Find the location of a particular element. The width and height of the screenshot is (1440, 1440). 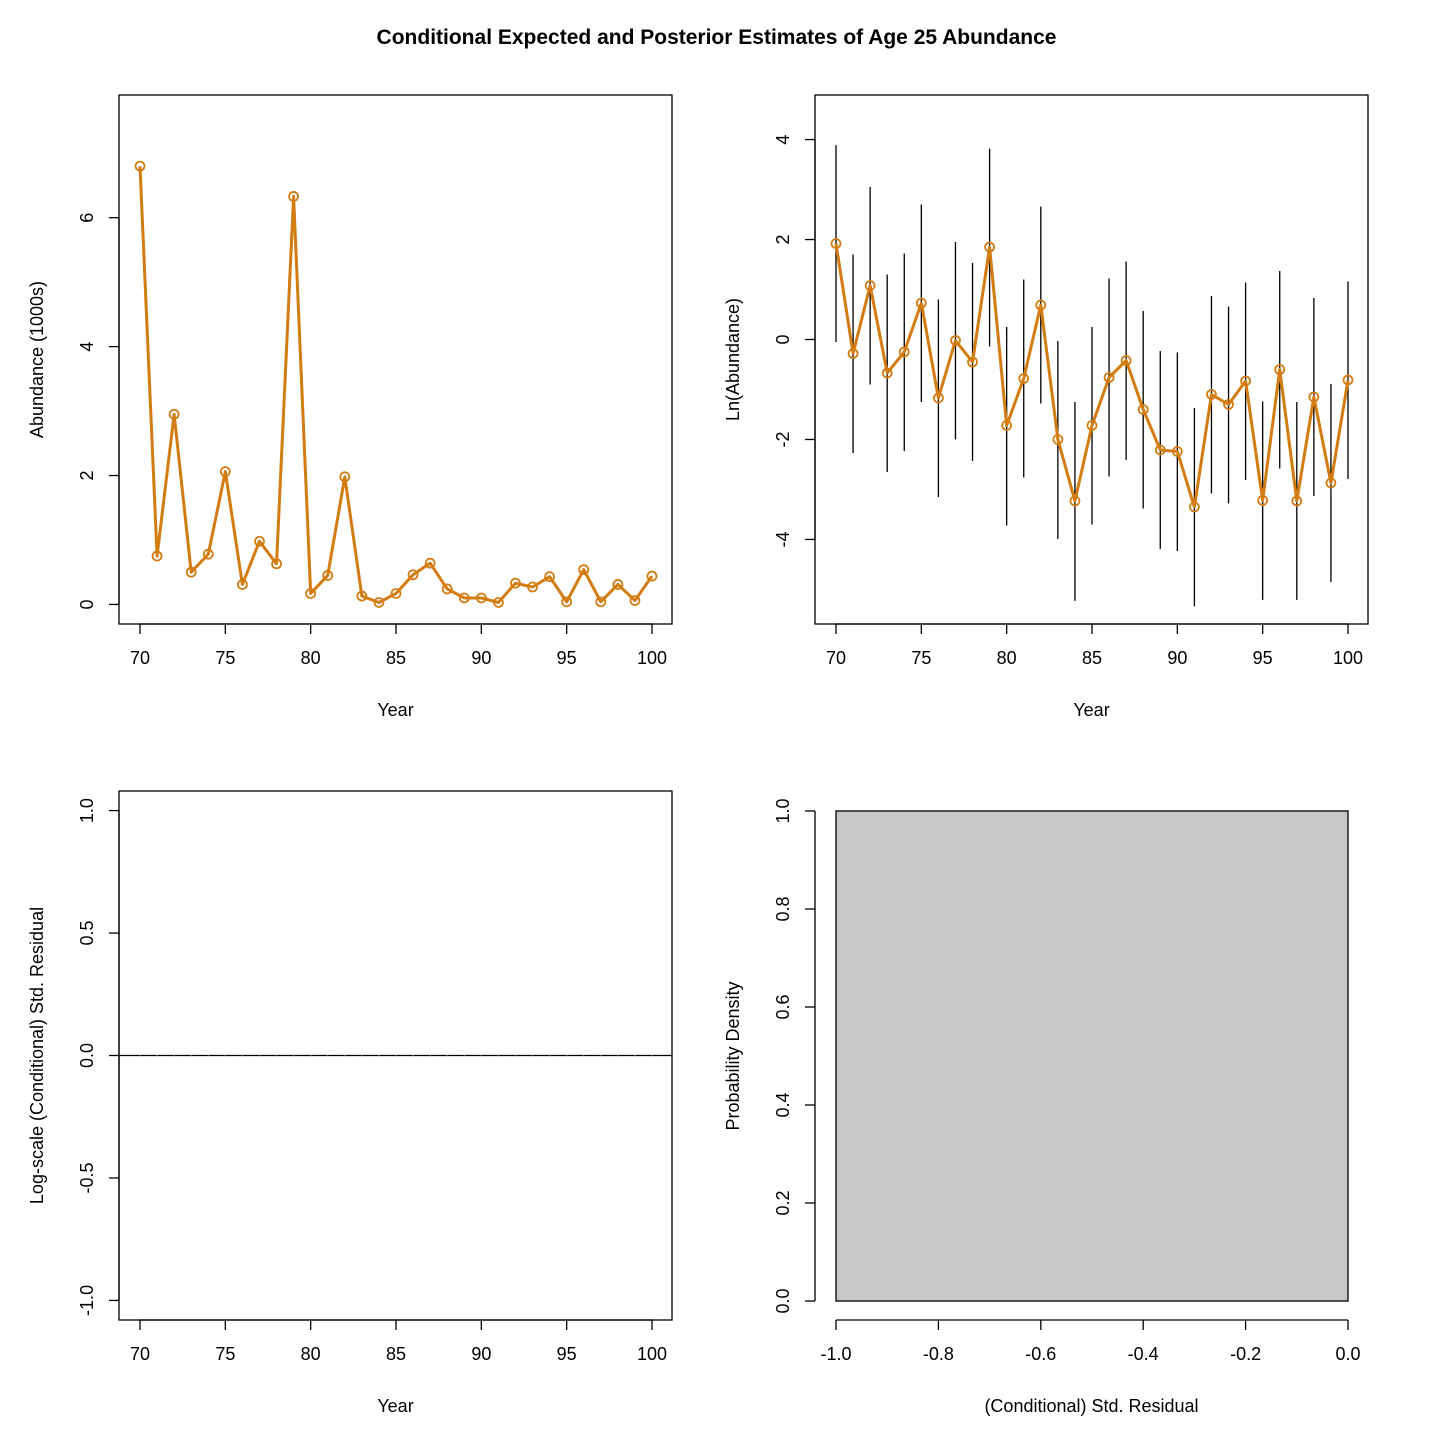

x-tick-label: -0.8 is located at coordinates (938, 1354).